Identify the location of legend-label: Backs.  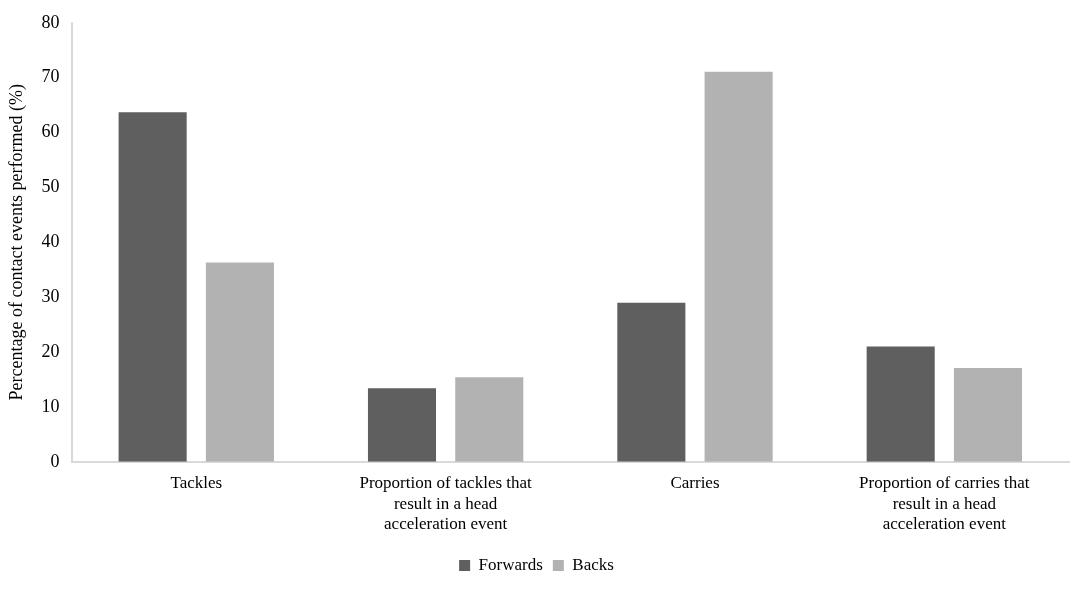
(593, 564).